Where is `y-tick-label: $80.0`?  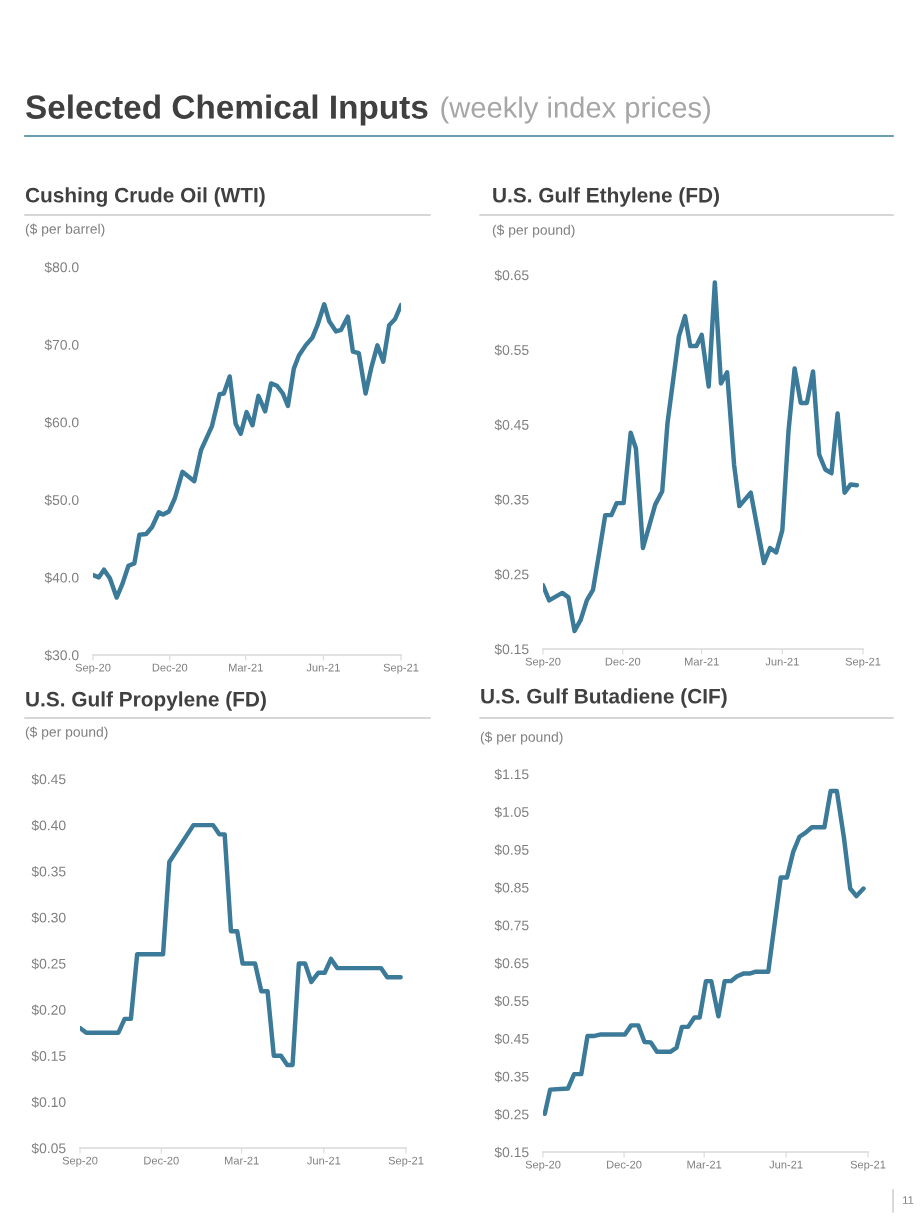
y-tick-label: $80.0 is located at coordinates (61, 267).